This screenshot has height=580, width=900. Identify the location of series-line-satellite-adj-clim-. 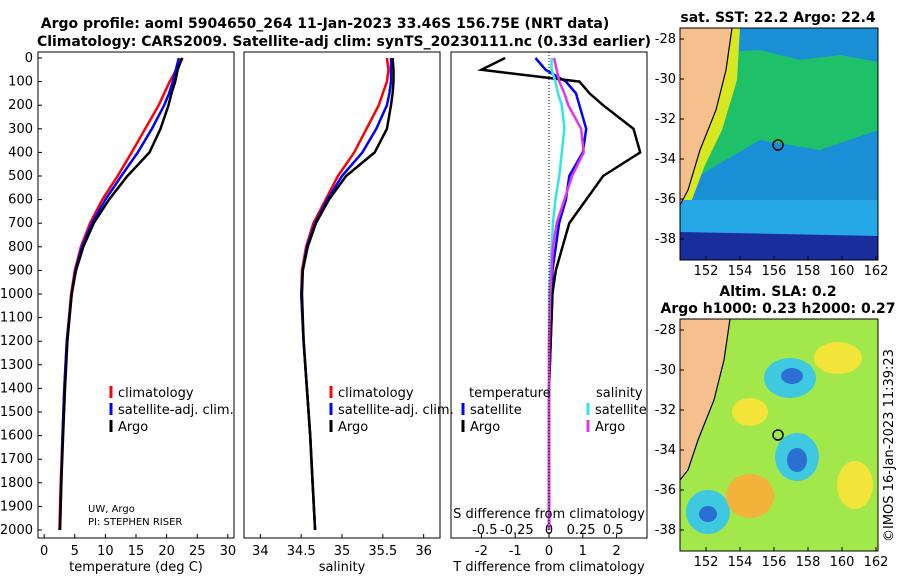
(346, 294).